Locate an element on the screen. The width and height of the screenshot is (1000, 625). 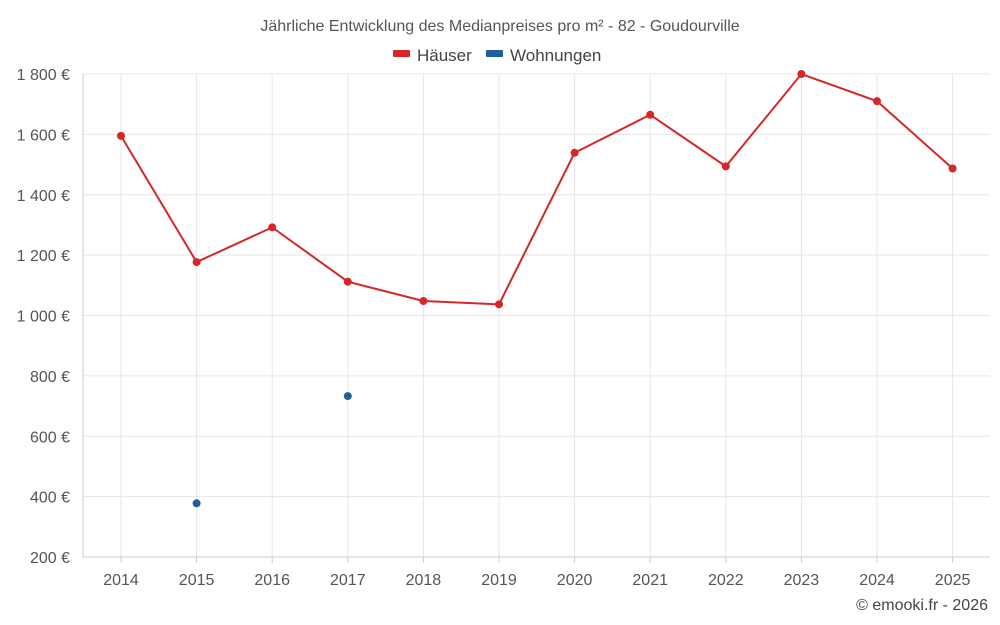
y-tick-label: 400 € is located at coordinates (50, 498).